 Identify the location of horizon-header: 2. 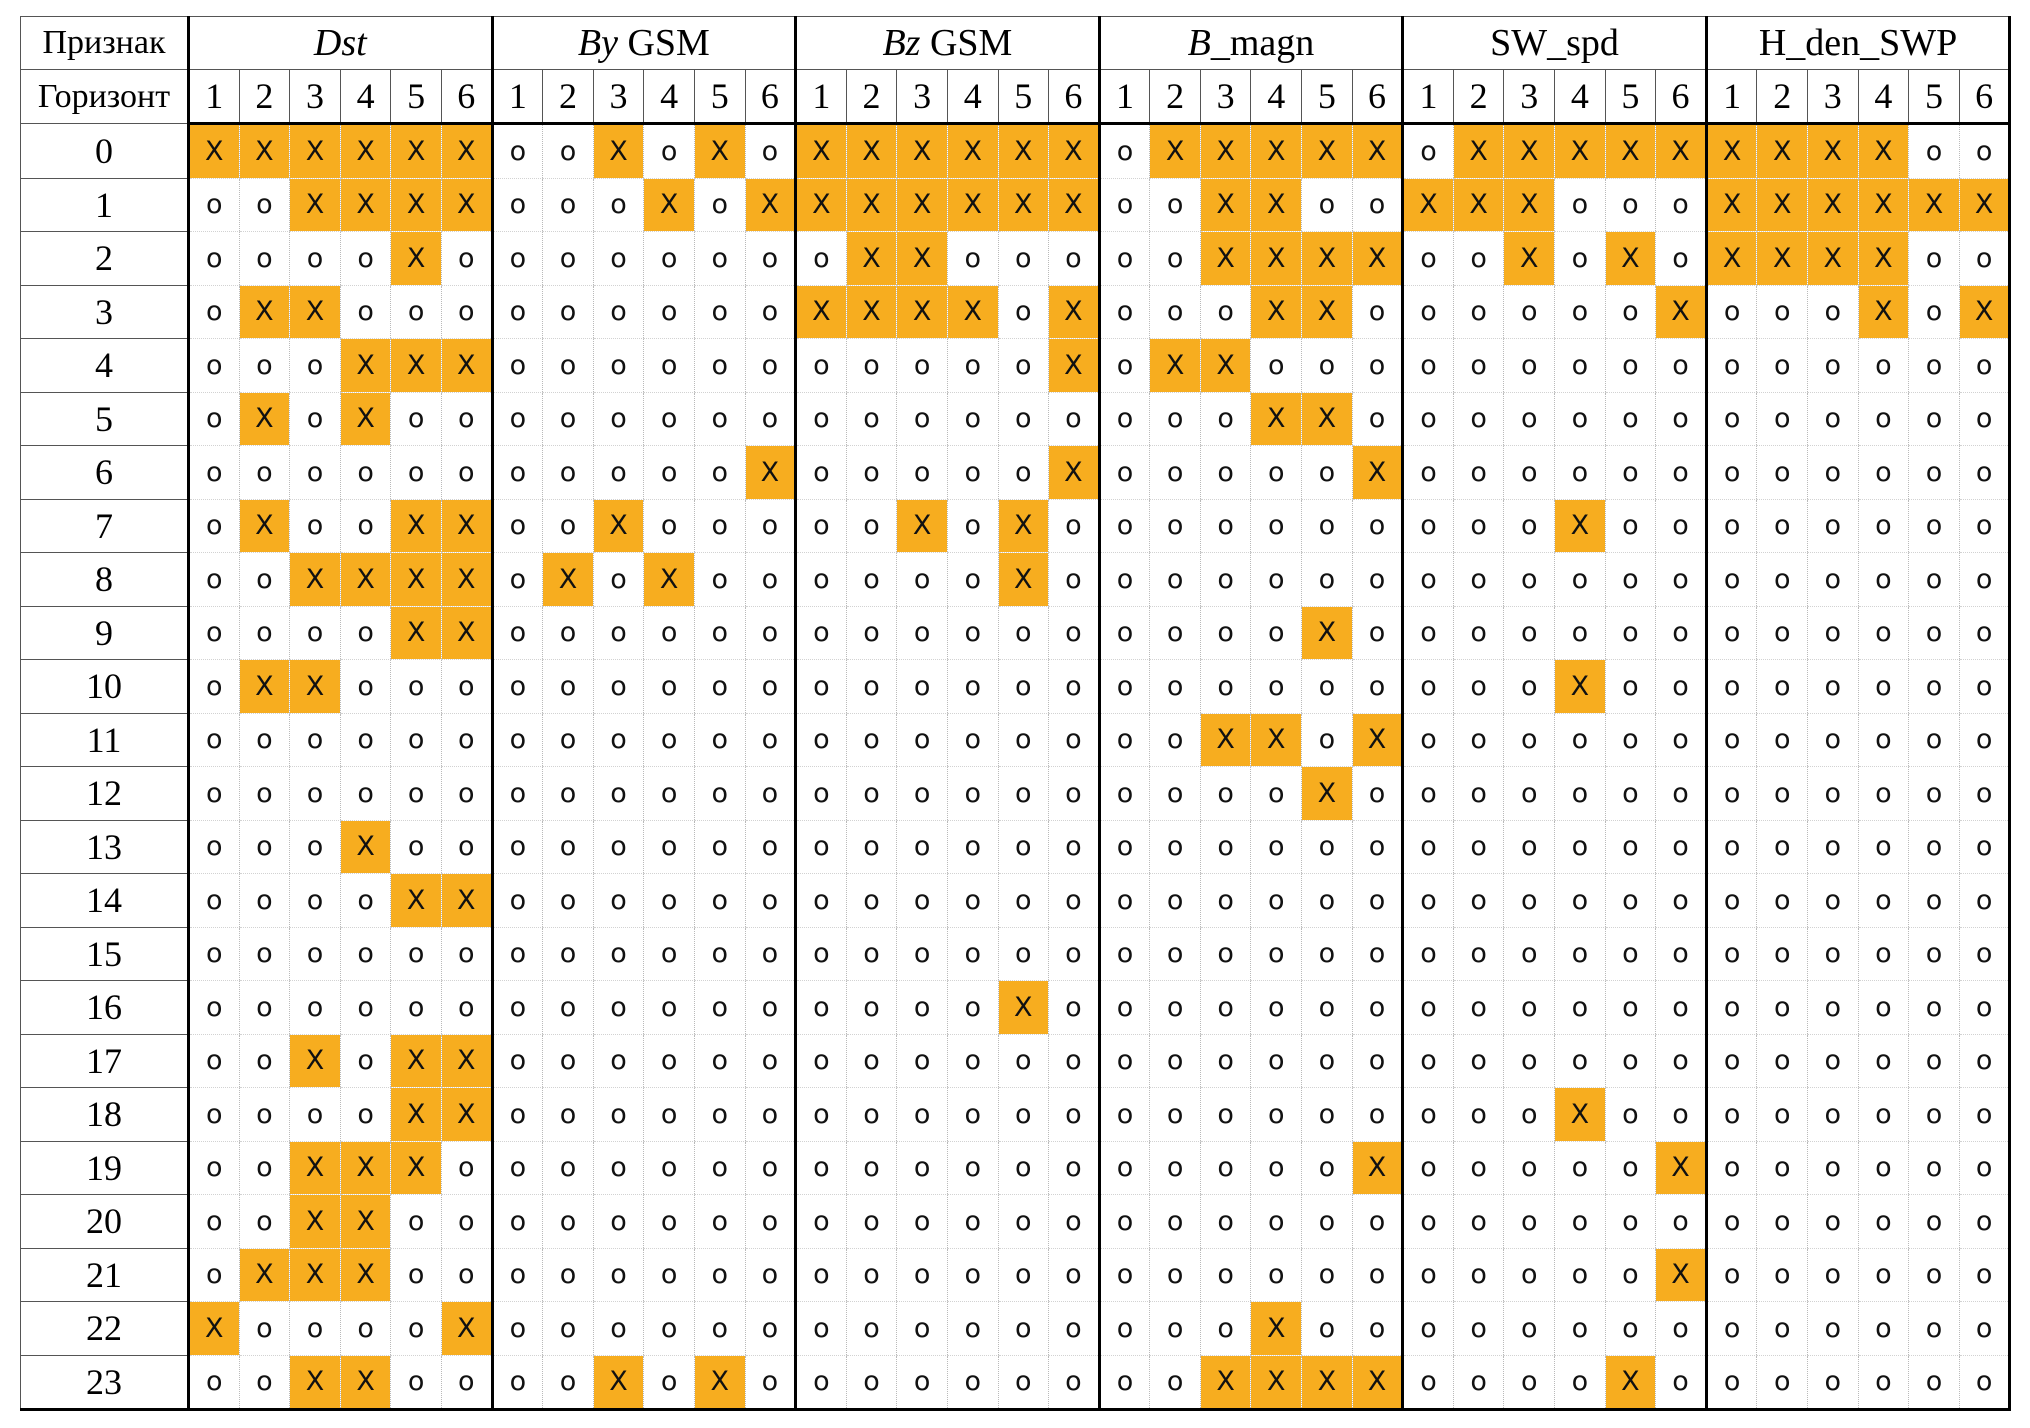
(1782, 96).